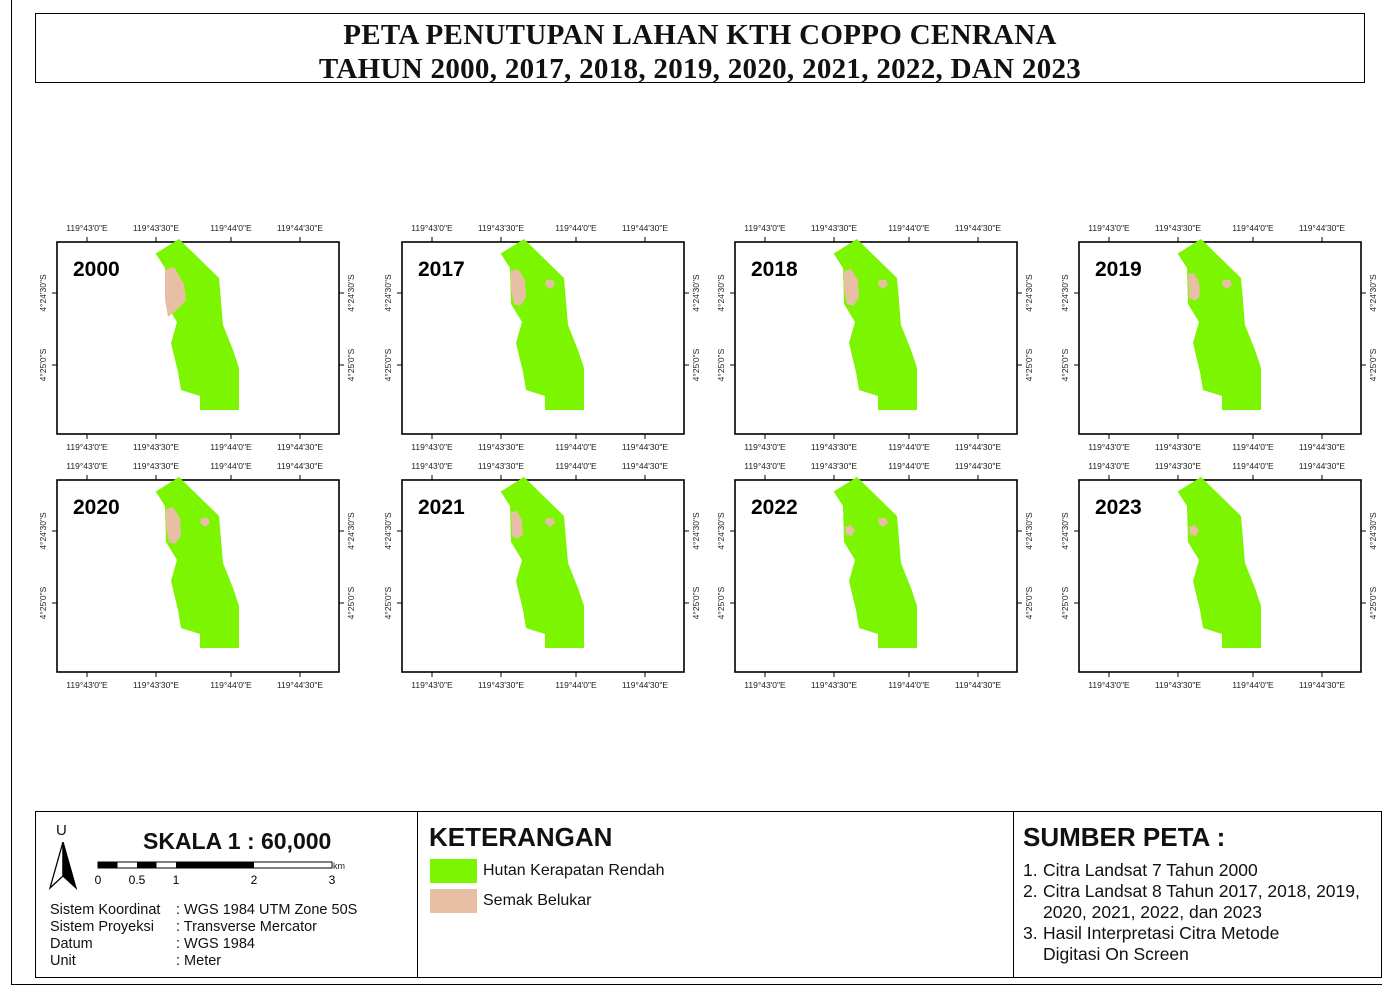 The image size is (1383, 986). Describe the element at coordinates (63, 866) in the screenshot. I see `north-arrow-icon` at that location.